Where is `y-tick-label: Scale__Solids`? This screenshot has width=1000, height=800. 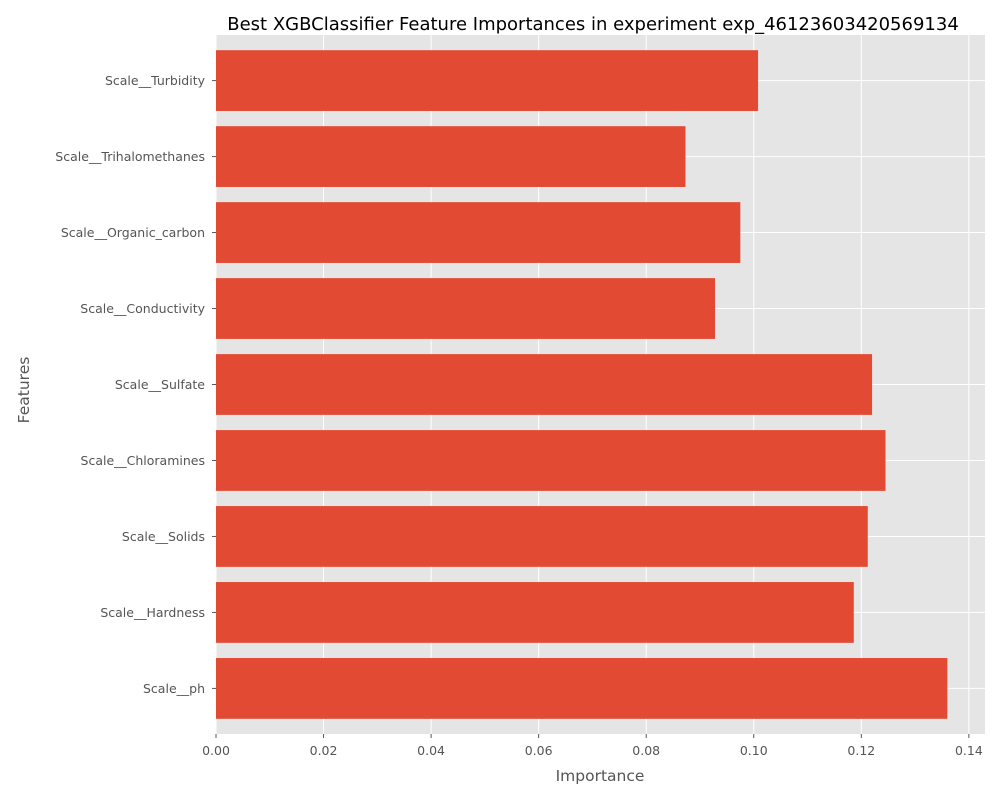 y-tick-label: Scale__Solids is located at coordinates (163, 536).